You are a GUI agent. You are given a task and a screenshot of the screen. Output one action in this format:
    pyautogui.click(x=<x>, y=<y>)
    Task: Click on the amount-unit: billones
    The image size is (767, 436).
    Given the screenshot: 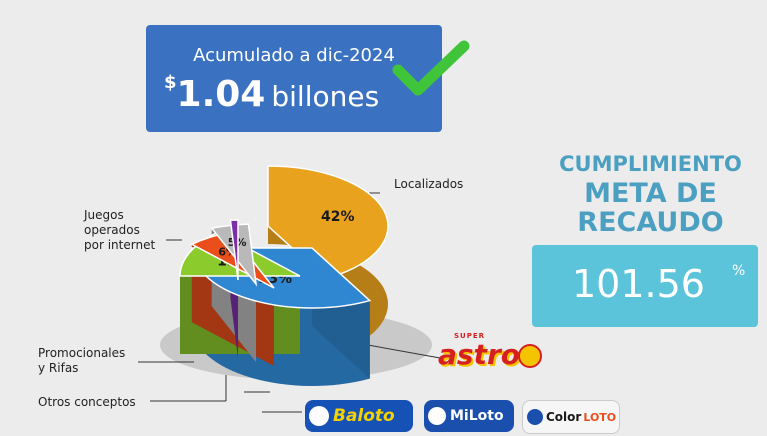 What is the action you would take?
    pyautogui.click(x=325, y=96)
    